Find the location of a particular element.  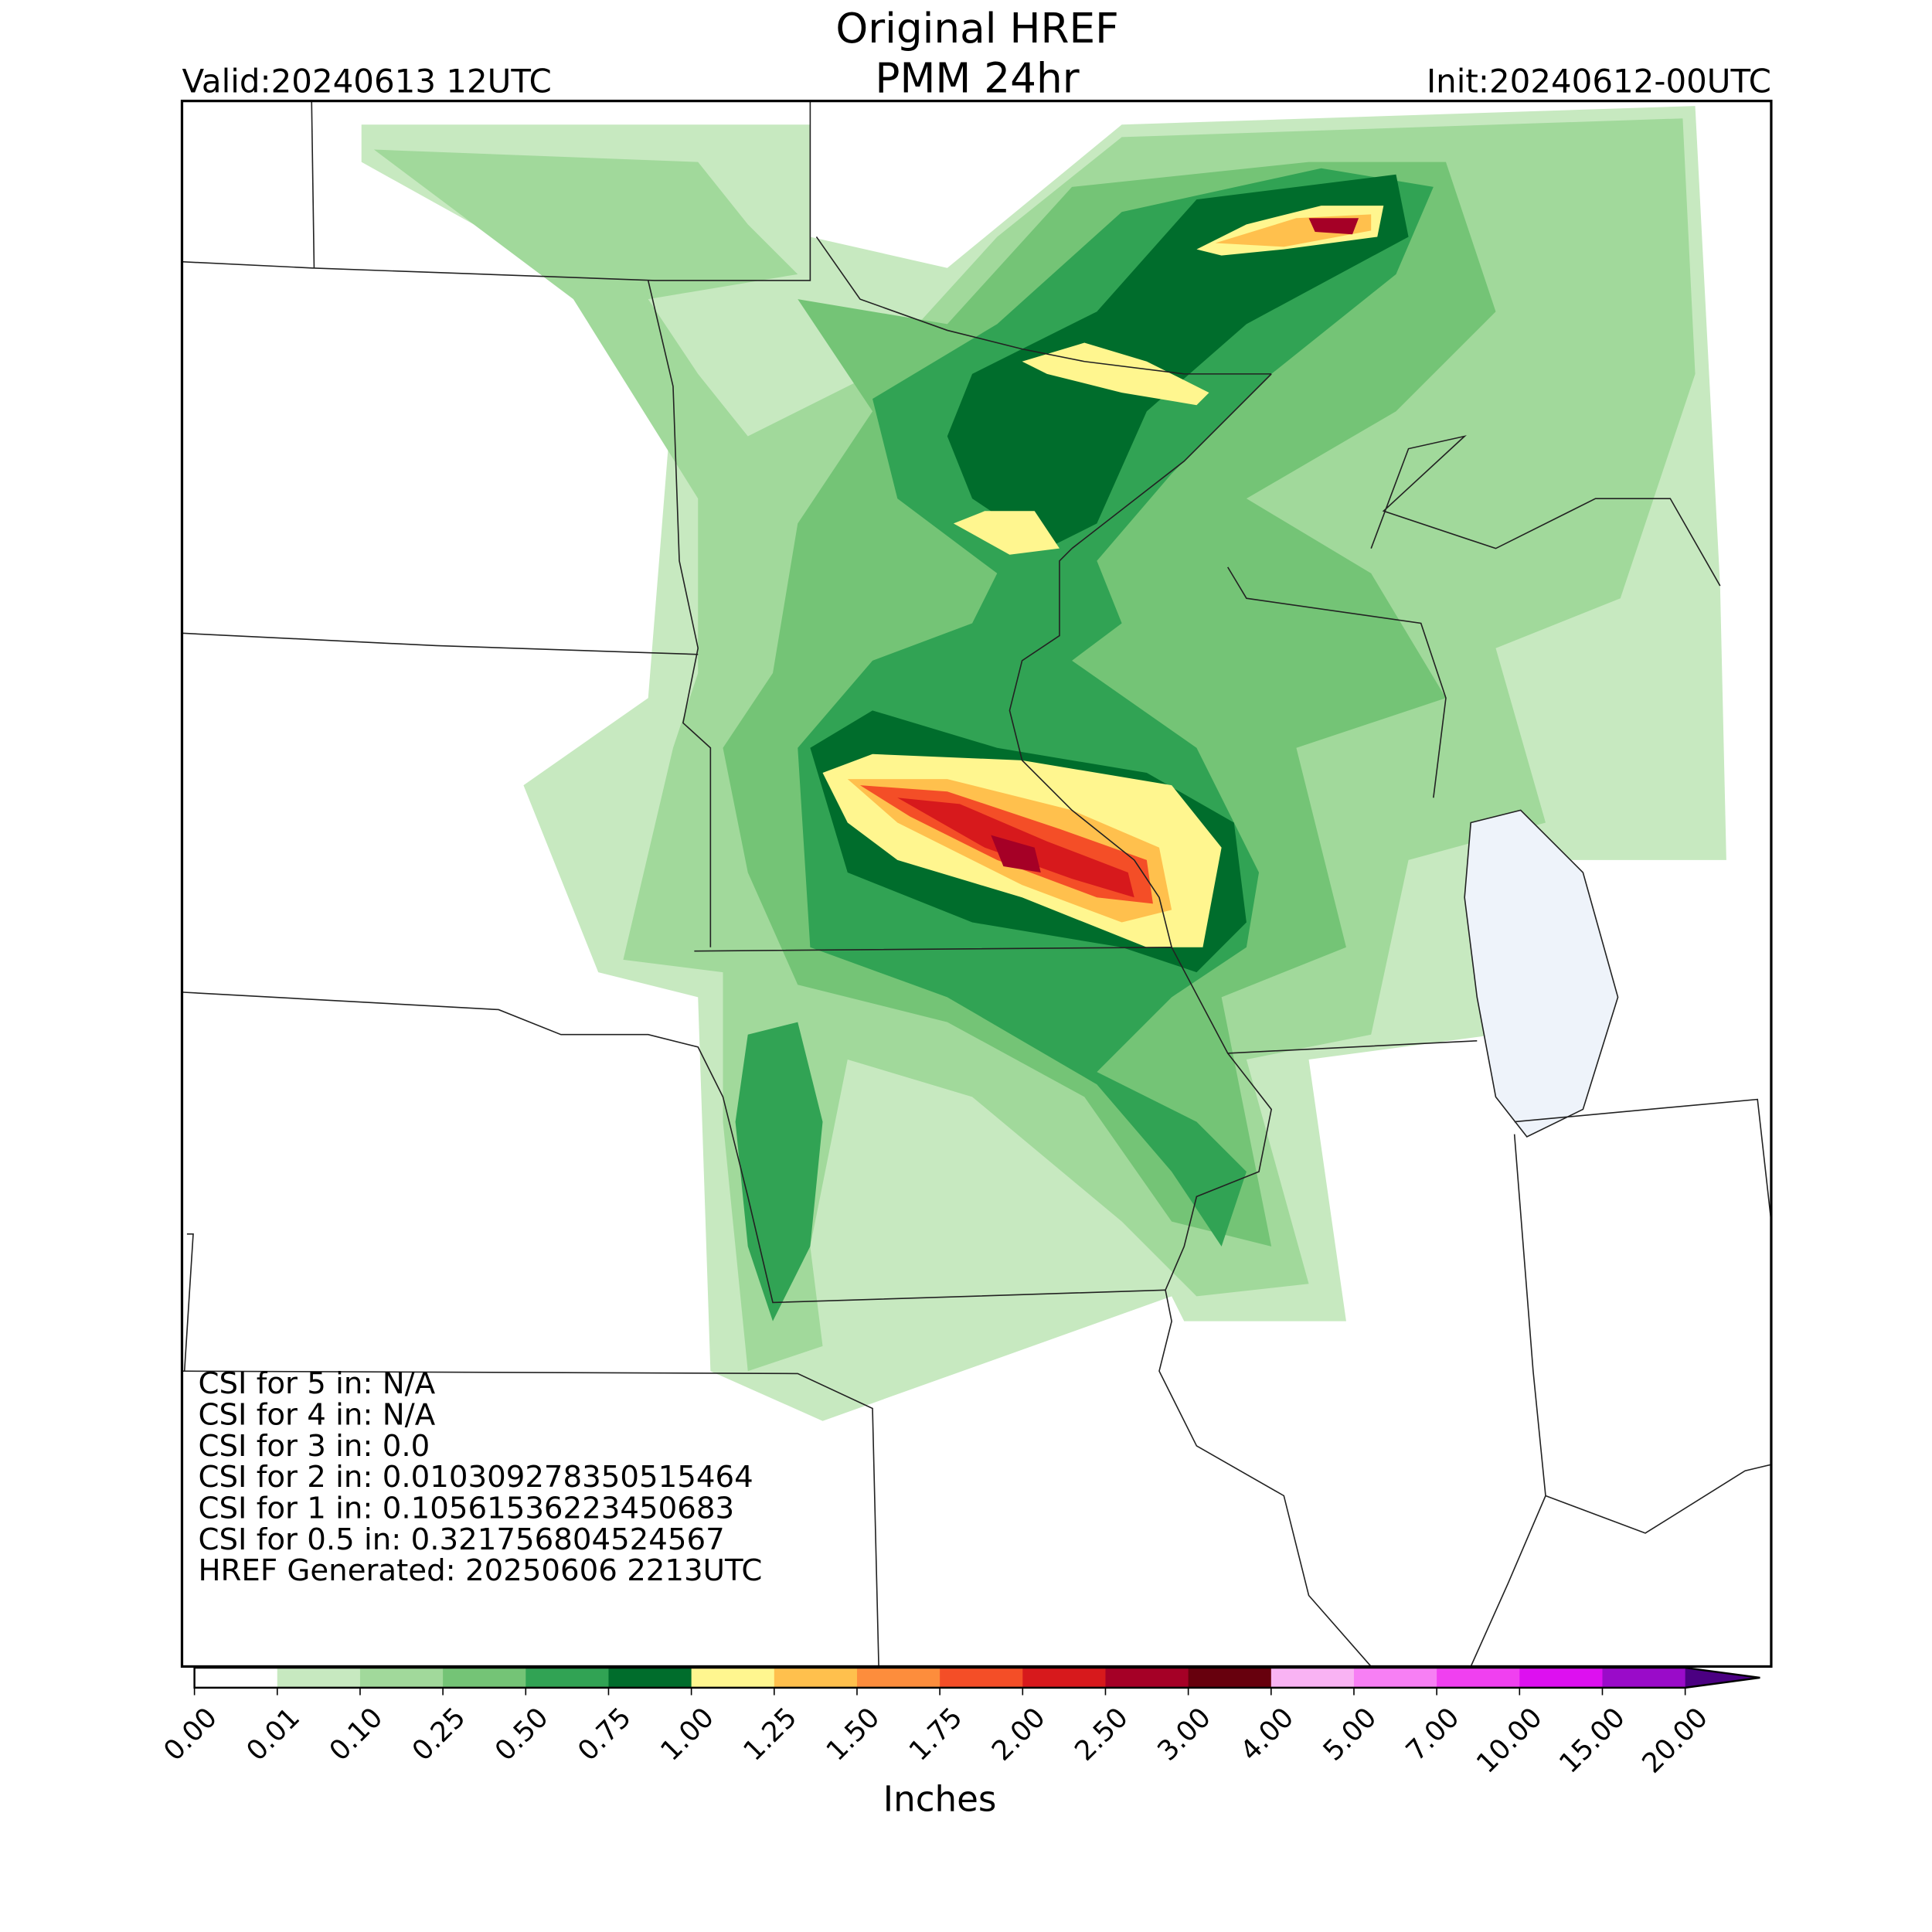

colorbar-outline is located at coordinates (977, 1678).